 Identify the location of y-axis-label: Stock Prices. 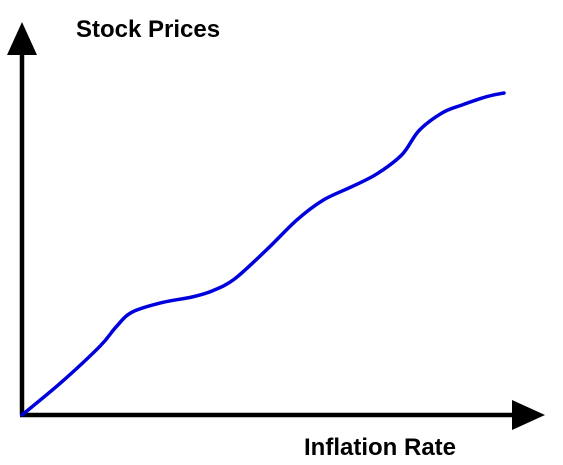
(148, 29).